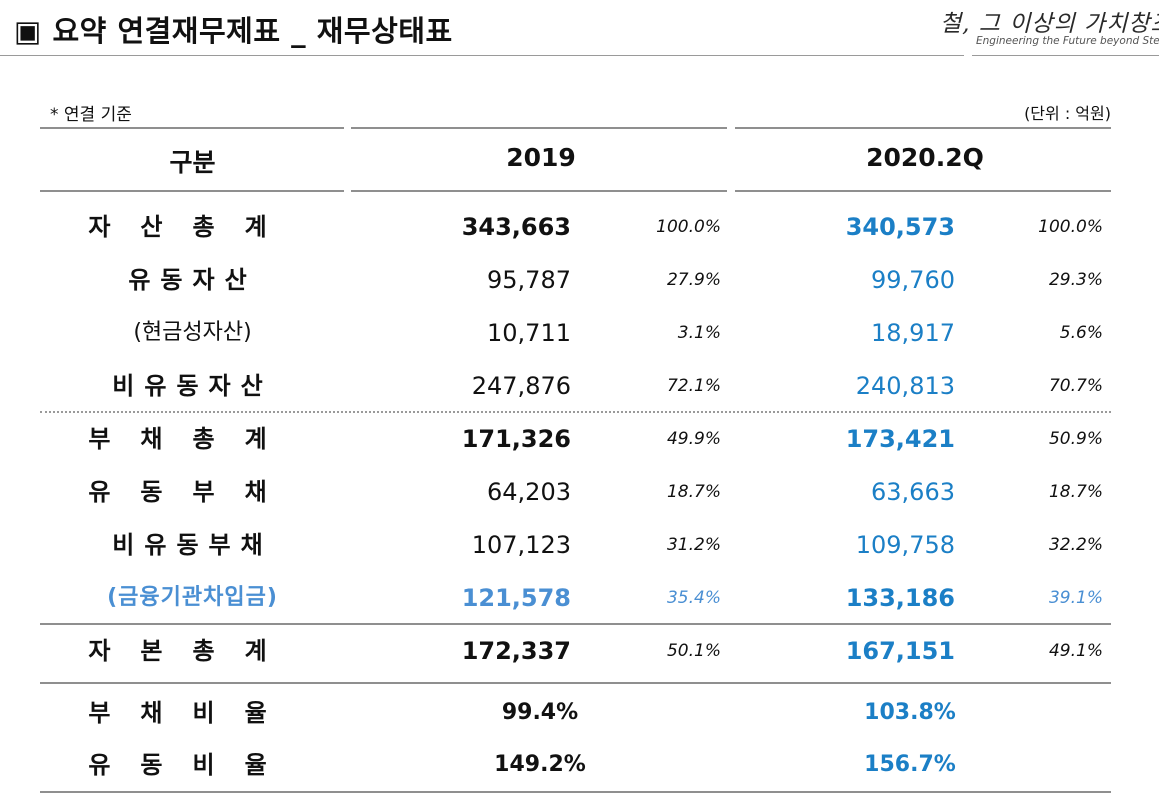  I want to click on value-2019: 95,787, so click(529, 280).